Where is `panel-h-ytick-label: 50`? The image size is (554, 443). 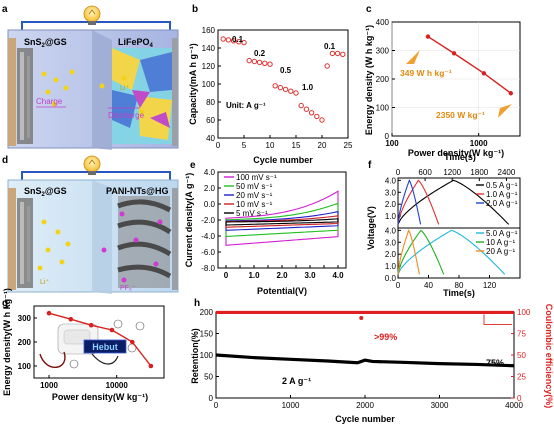
panel-h-ytick-label: 50 is located at coordinates (208, 377).